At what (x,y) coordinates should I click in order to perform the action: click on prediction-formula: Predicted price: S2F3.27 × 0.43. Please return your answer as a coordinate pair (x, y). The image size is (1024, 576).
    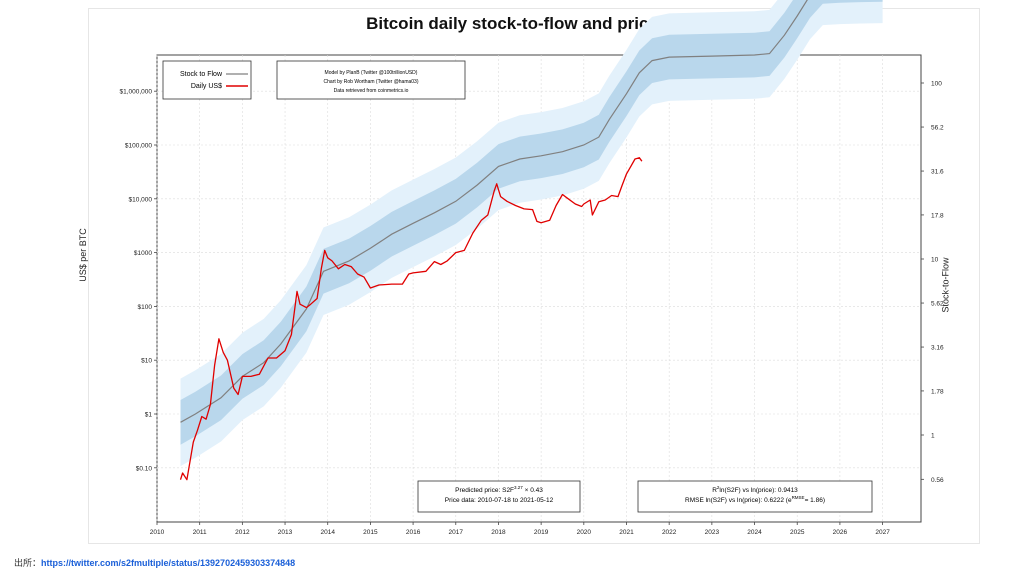
    Looking at the image, I should click on (499, 489).